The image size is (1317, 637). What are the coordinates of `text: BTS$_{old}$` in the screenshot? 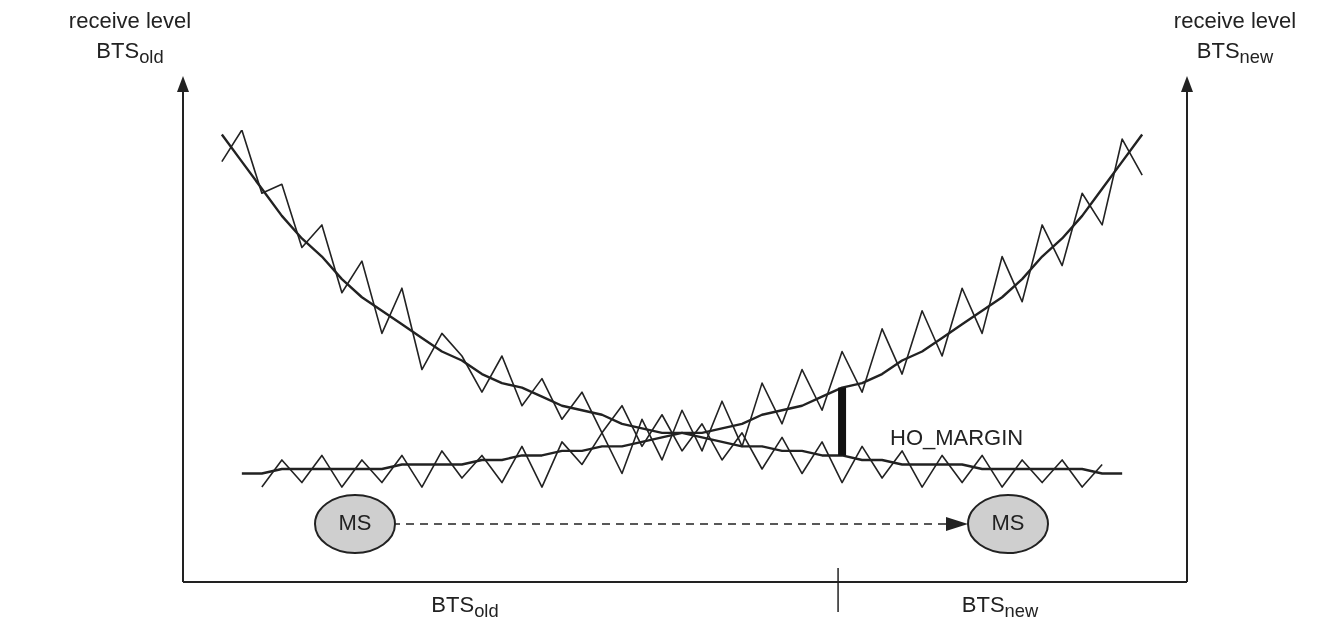 It's located at (465, 607).